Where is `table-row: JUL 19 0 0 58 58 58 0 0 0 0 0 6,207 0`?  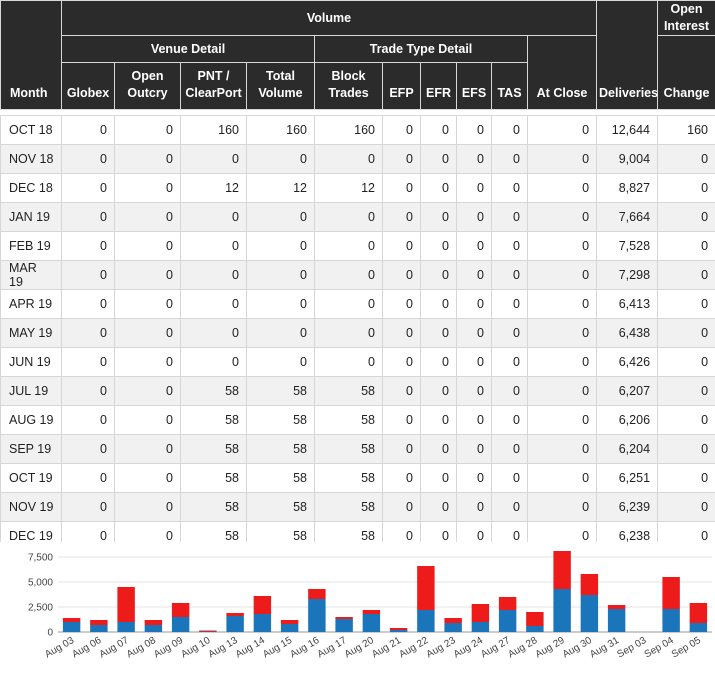
table-row: JUL 19 0 0 58 58 58 0 0 0 0 0 6,207 0 is located at coordinates (357, 391).